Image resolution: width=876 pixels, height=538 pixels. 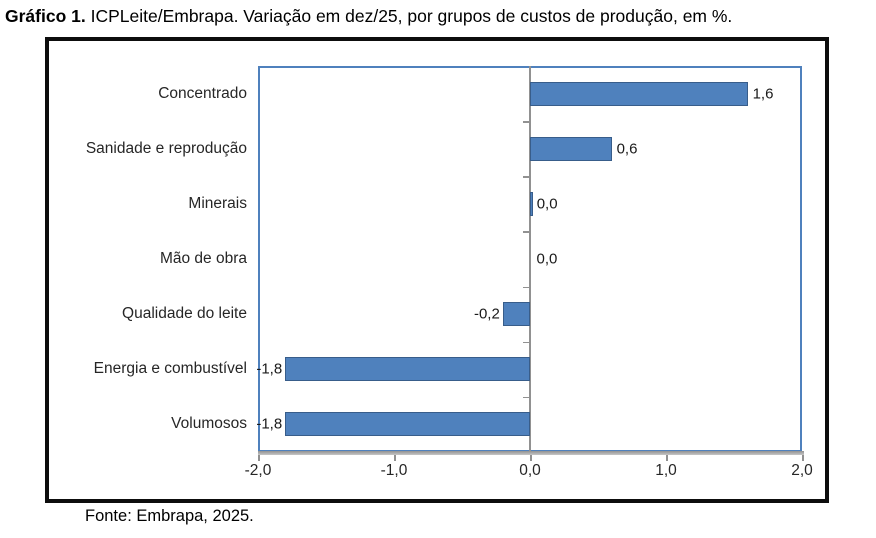 I want to click on x-tick-label: 0,0, so click(x=530, y=470).